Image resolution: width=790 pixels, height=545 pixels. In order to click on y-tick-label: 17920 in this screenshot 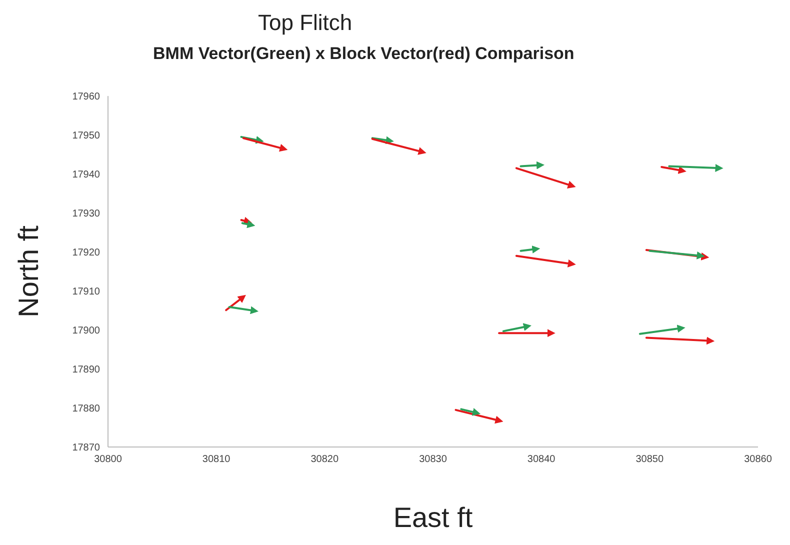, I will do `click(86, 253)`.